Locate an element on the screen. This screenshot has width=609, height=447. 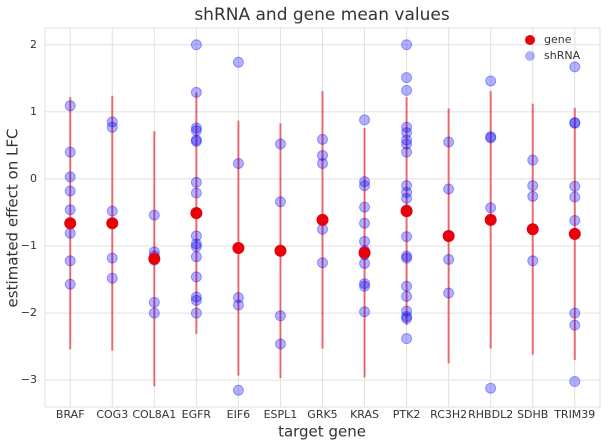
x-tick-label: BRAF is located at coordinates (70, 414).